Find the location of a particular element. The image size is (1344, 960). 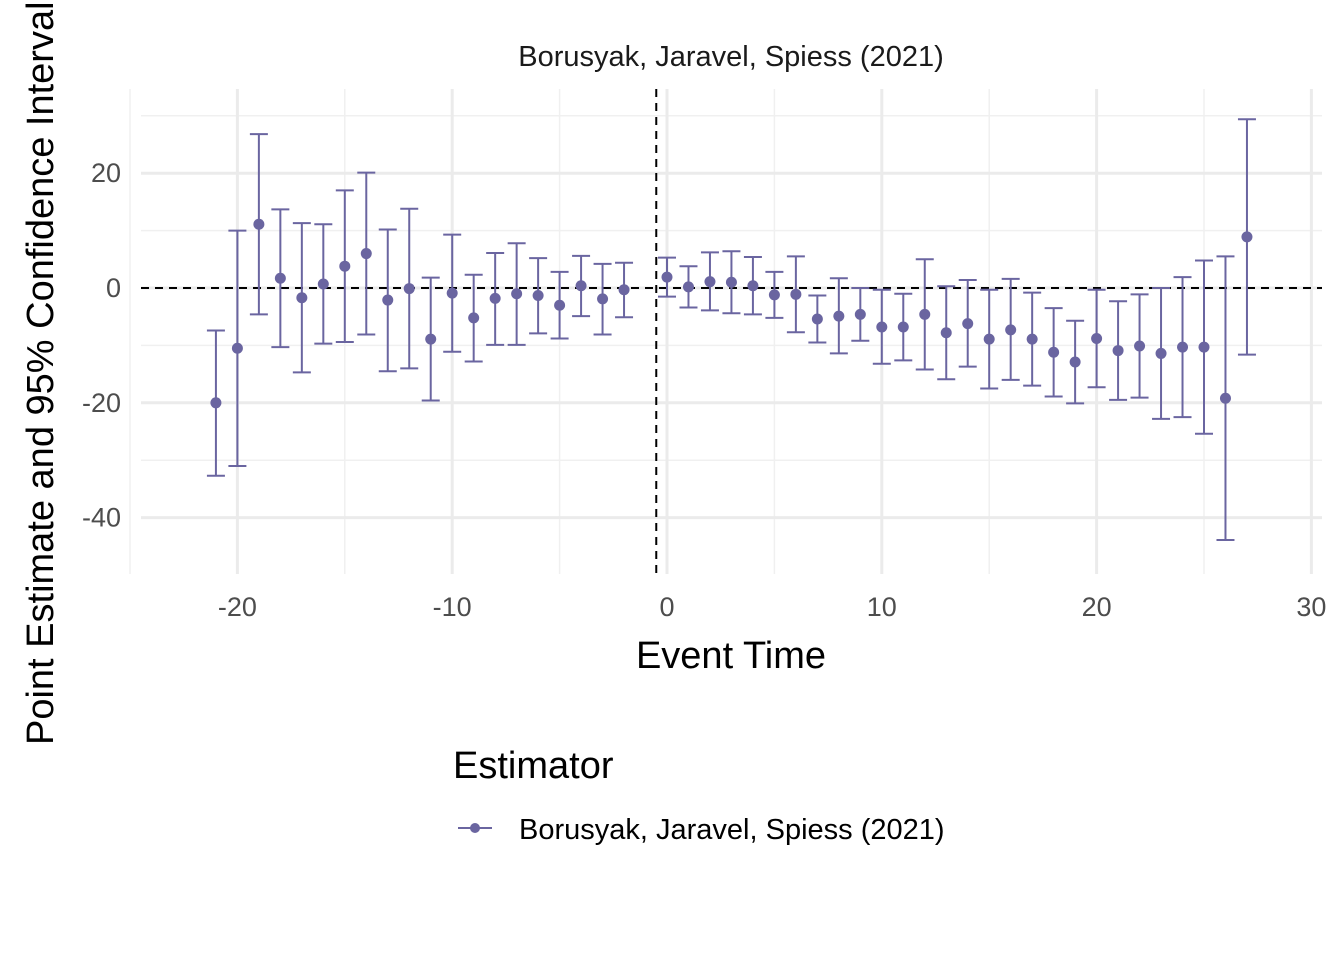

y-tick-label: -20 is located at coordinates (101, 403).